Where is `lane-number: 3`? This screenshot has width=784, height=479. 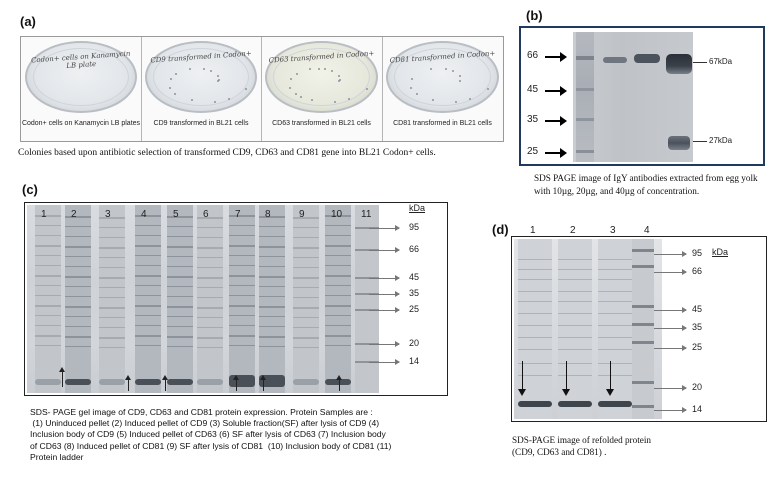
lane-number: 3 is located at coordinates (108, 214).